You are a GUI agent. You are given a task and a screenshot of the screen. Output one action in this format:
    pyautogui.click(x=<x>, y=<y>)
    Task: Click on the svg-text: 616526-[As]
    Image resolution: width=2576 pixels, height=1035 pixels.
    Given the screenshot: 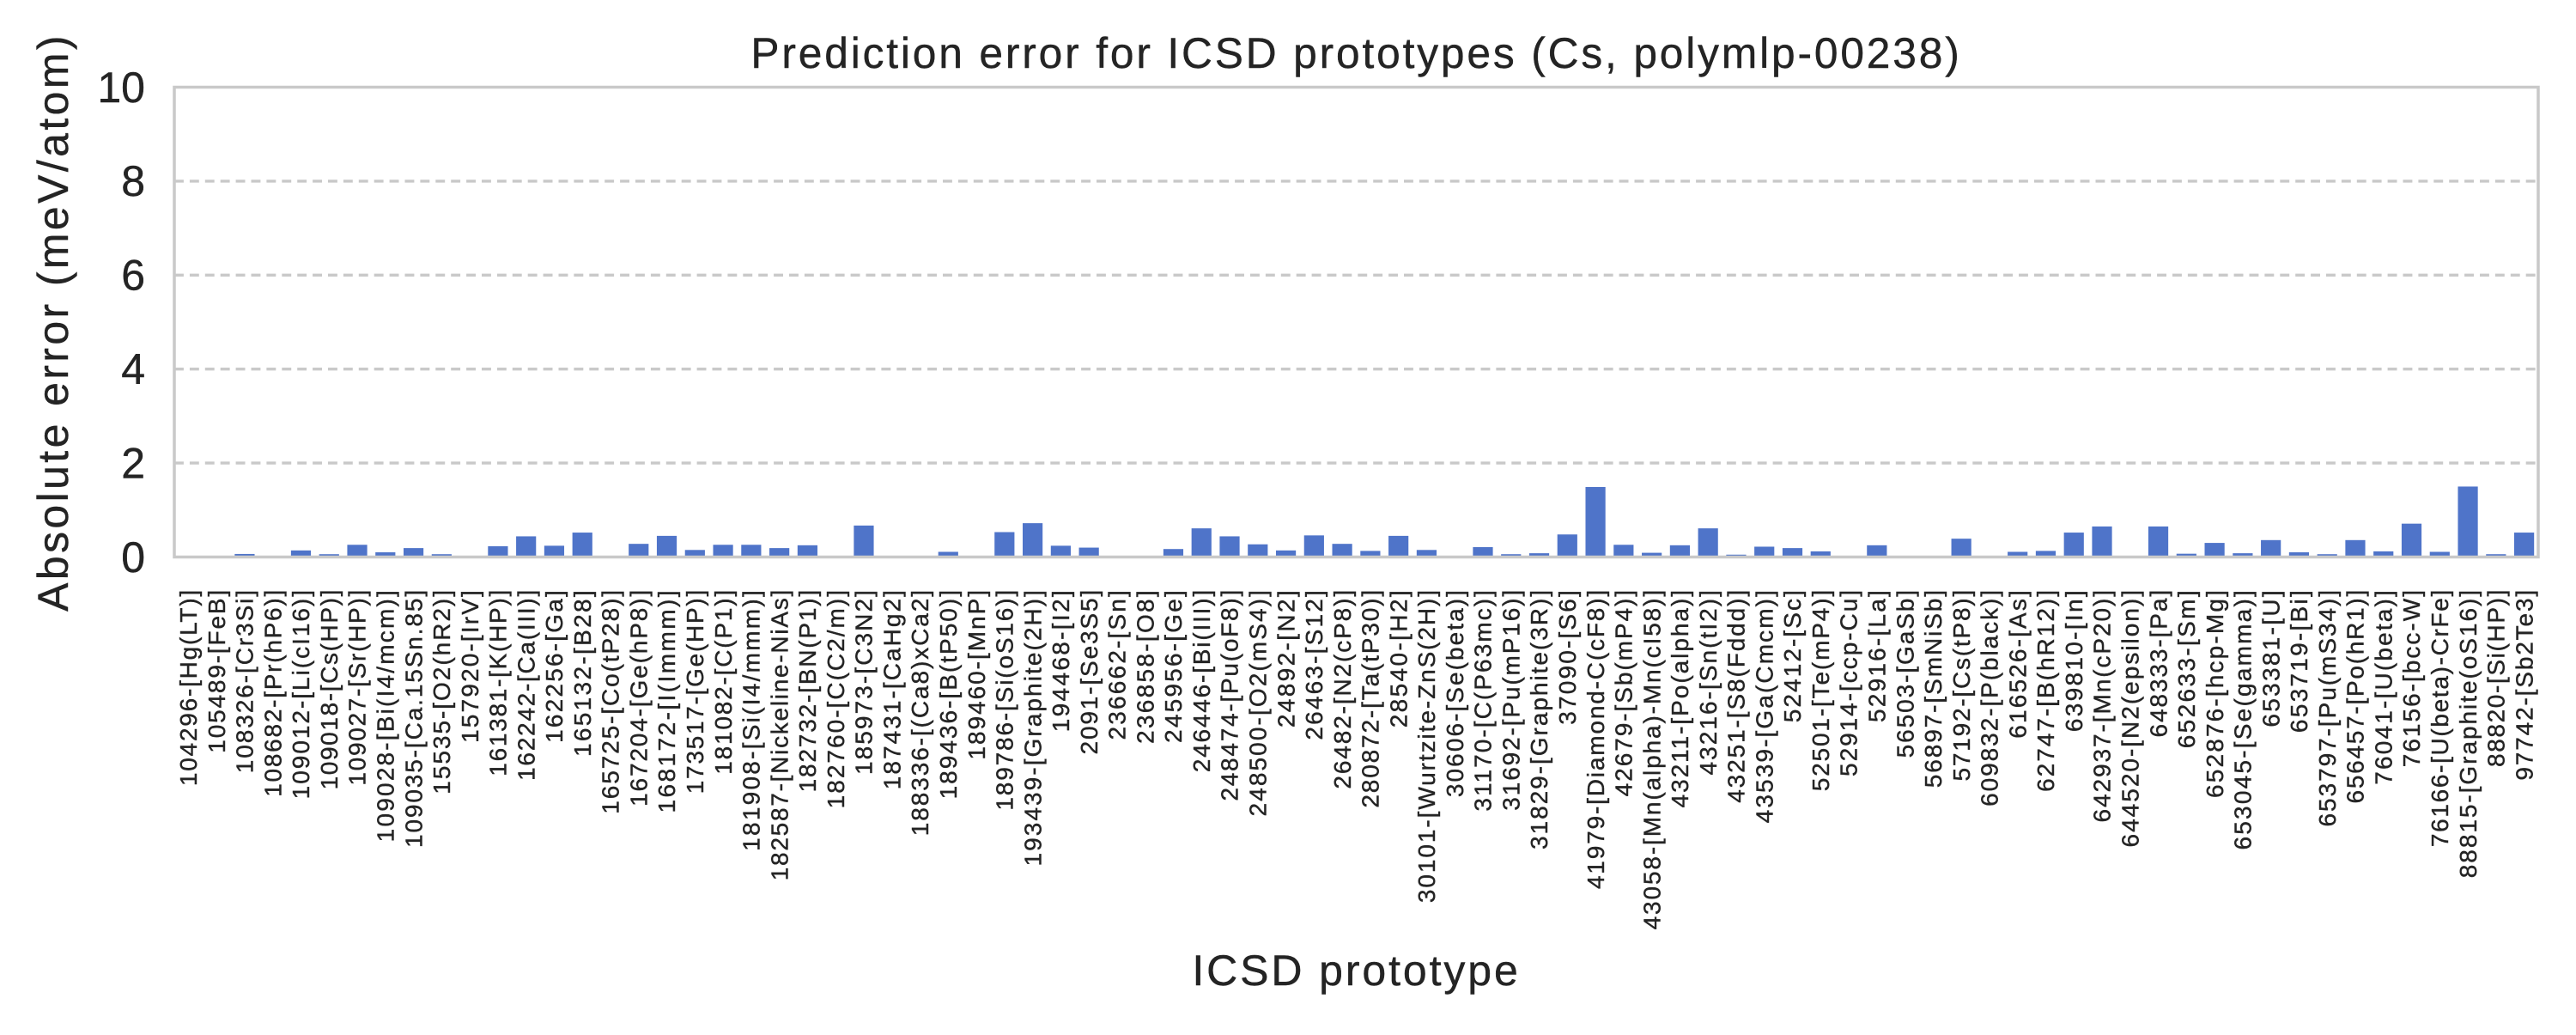 What is the action you would take?
    pyautogui.click(x=2018, y=663)
    